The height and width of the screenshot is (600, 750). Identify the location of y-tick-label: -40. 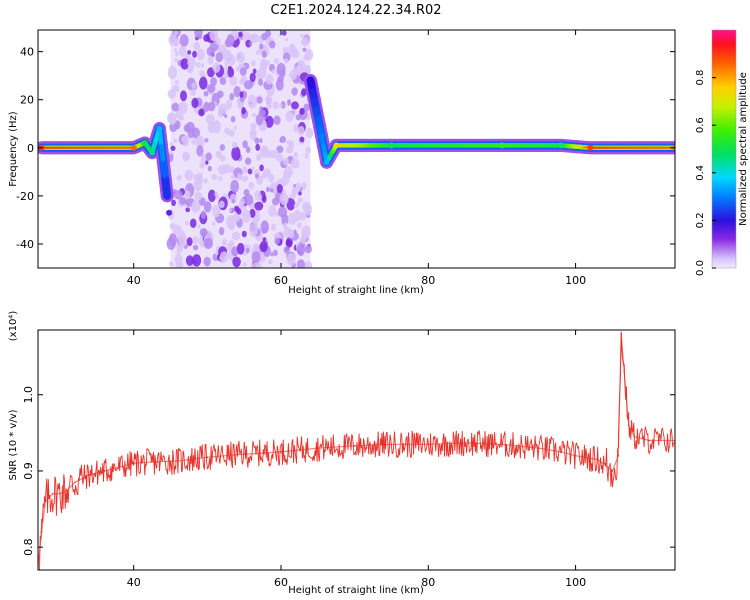
(25, 244).